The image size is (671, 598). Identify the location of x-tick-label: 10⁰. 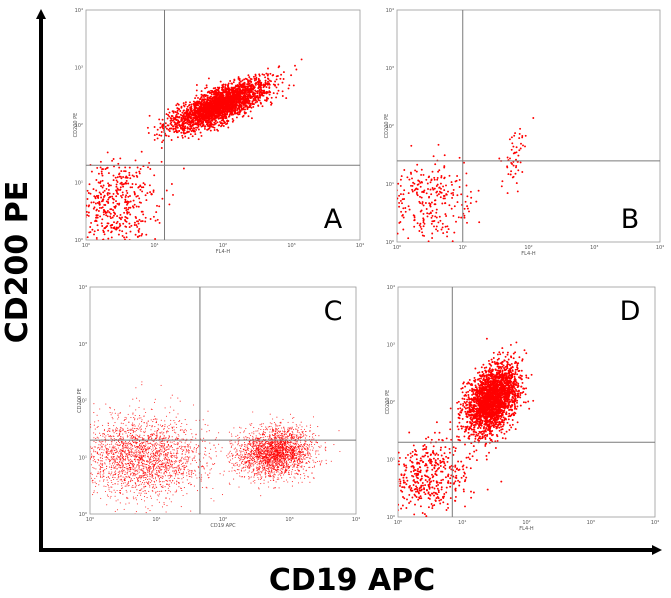
(397, 248).